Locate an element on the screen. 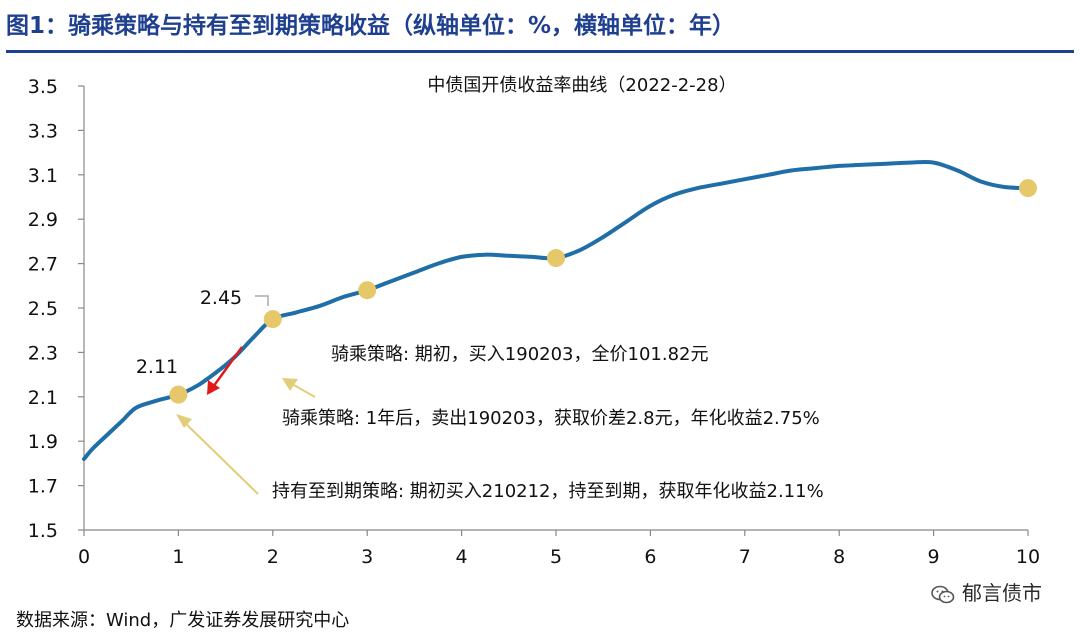 The width and height of the screenshot is (1080, 639). figure-title: 图1：骑乘策略与持有至到期策略收益（纵轴单位：%，横轴单位：年） is located at coordinates (540, 29).